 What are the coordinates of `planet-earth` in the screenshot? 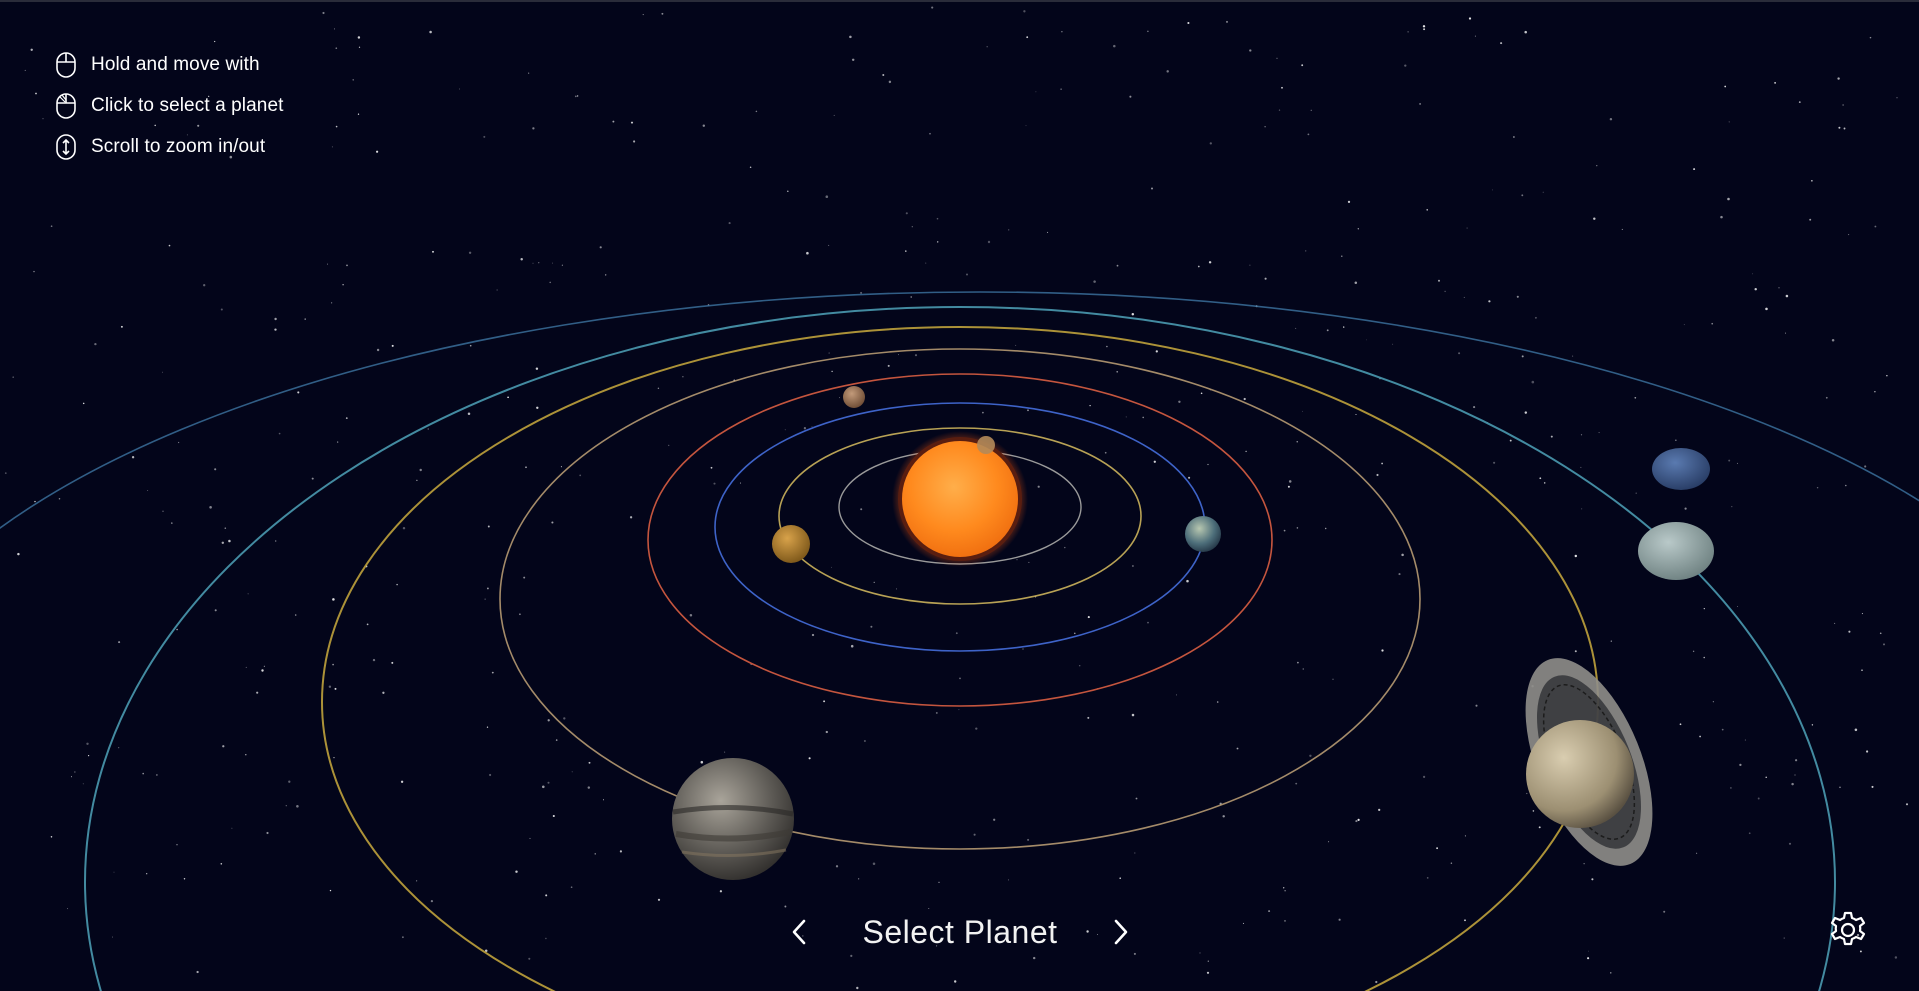 It's located at (1203, 534).